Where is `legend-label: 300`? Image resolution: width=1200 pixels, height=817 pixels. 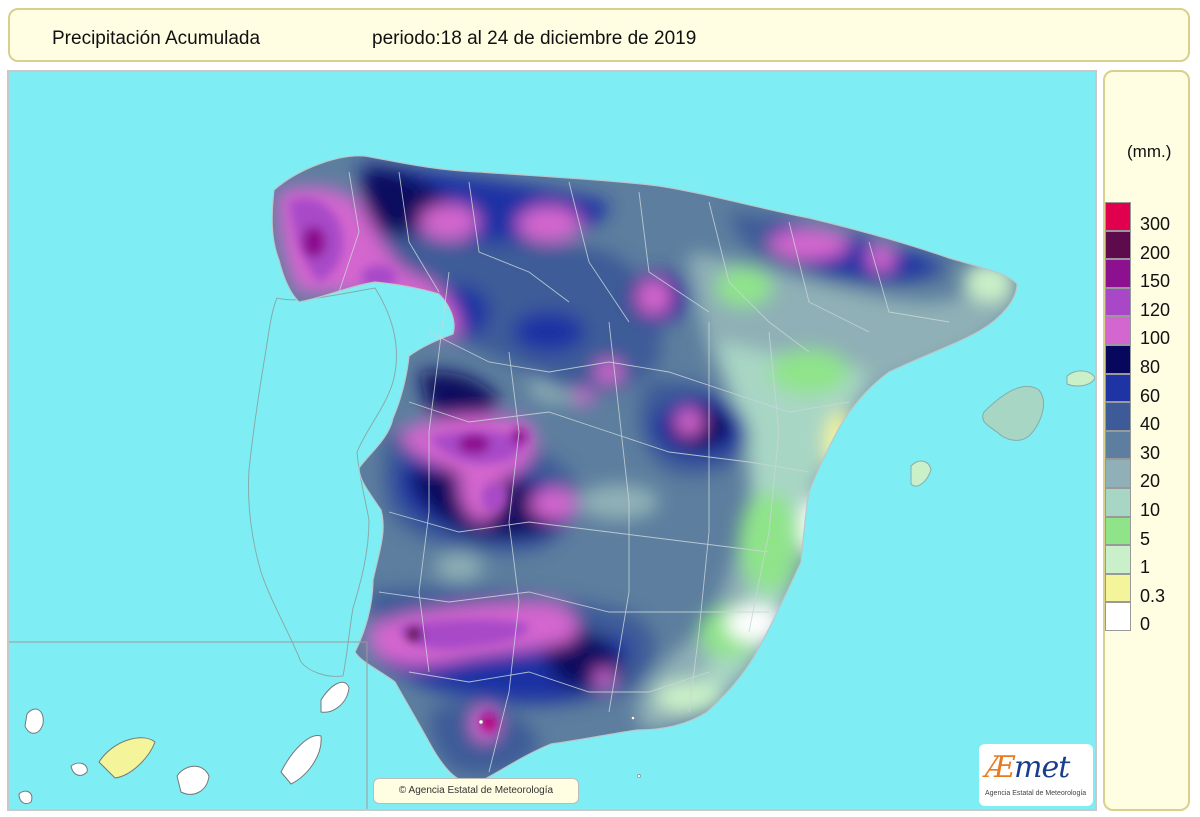
legend-label: 300 is located at coordinates (1155, 224).